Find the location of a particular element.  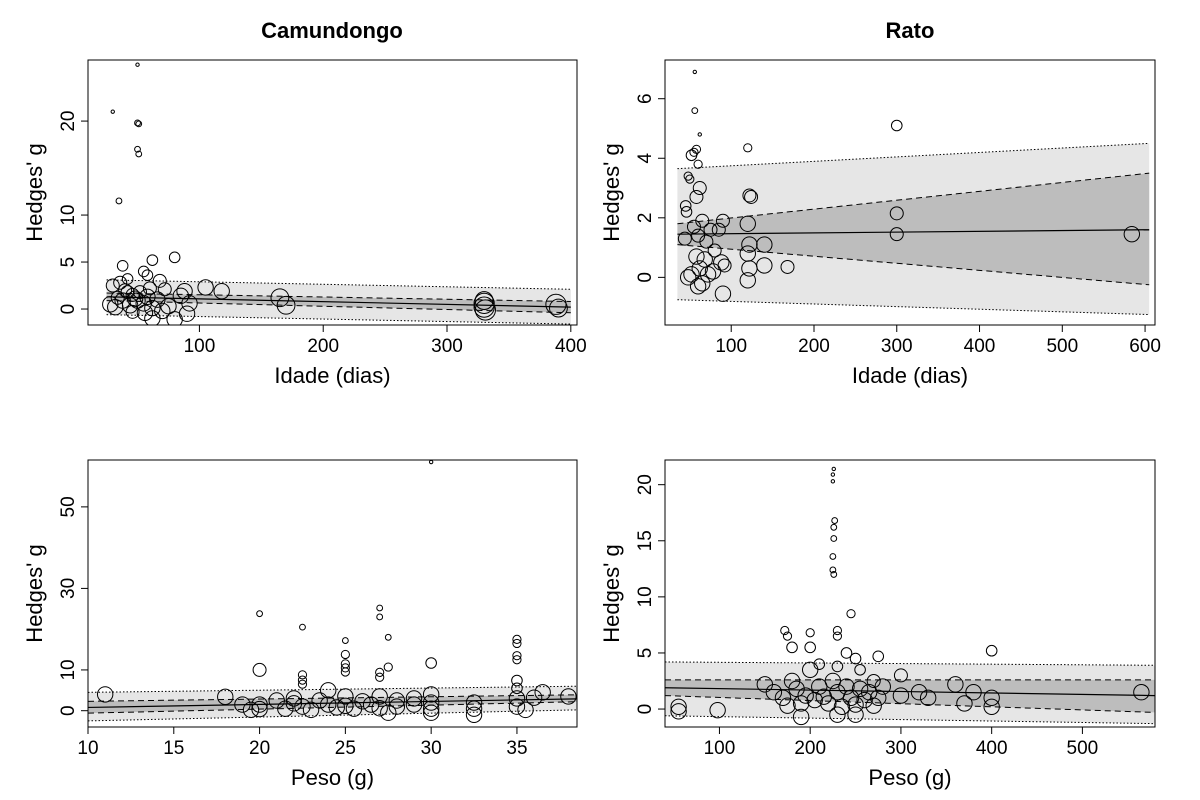

y-tick-label: 20 is located at coordinates (68, 121).